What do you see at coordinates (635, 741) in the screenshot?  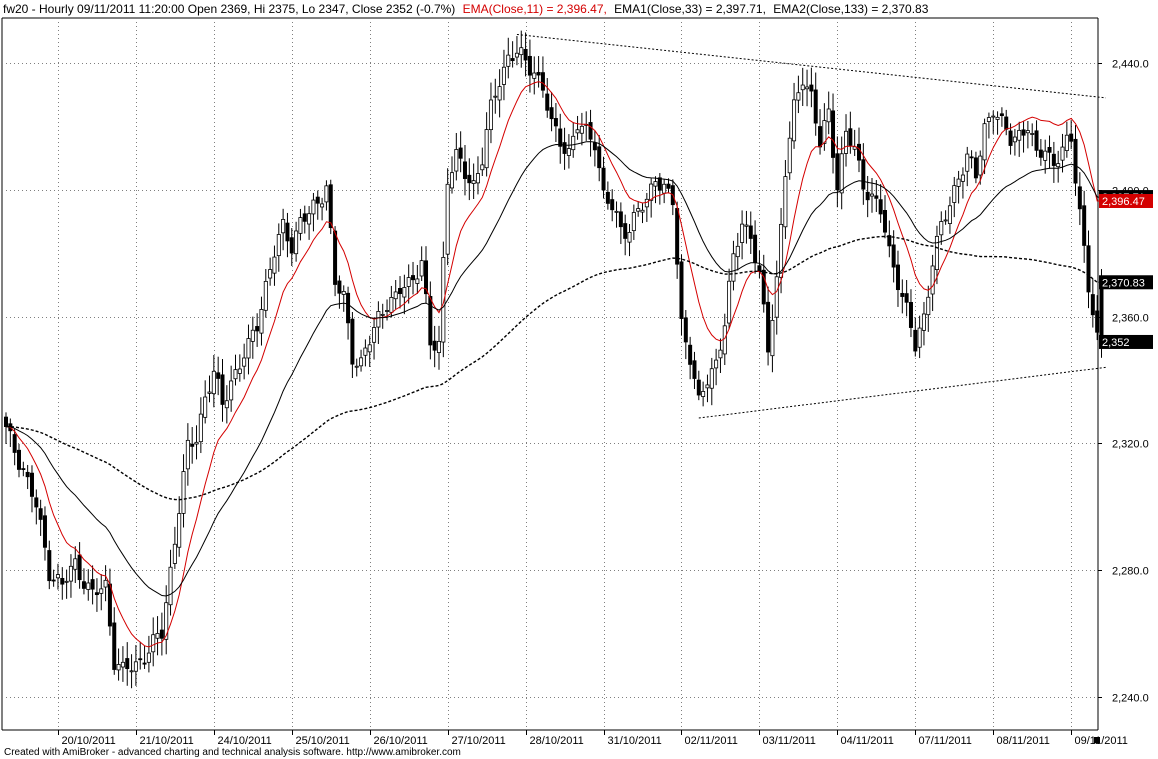 I see `x-tick-label: 31/10/2011` at bounding box center [635, 741].